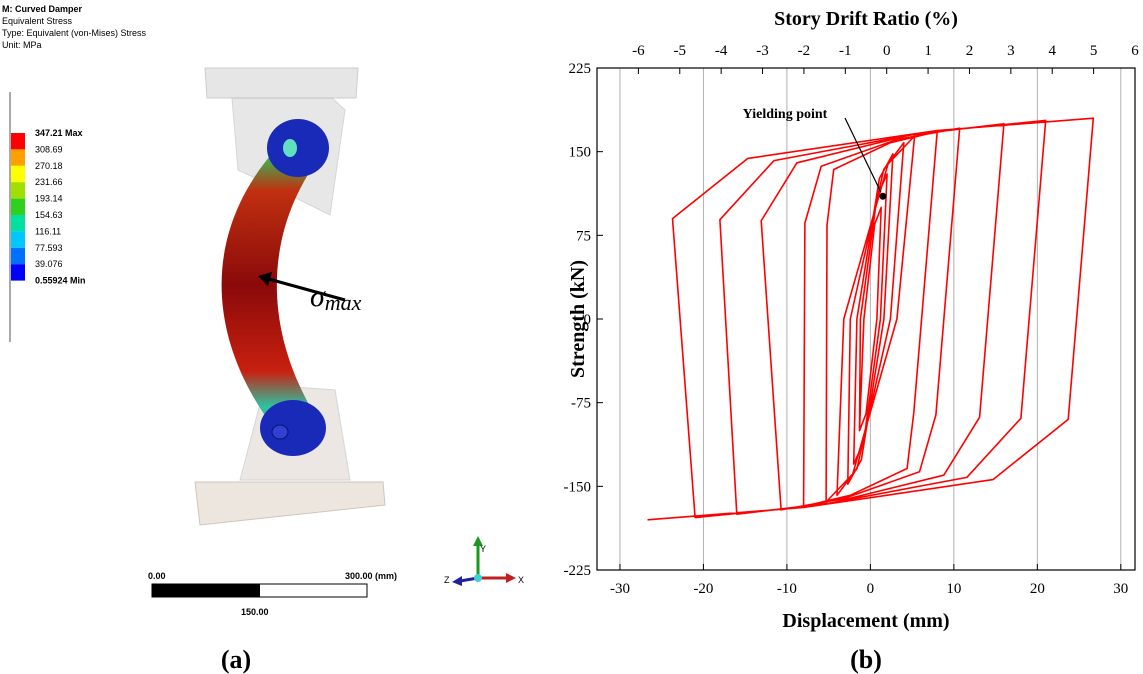 The image size is (1143, 674). I want to click on x2-tick-label: 0, so click(887, 51).